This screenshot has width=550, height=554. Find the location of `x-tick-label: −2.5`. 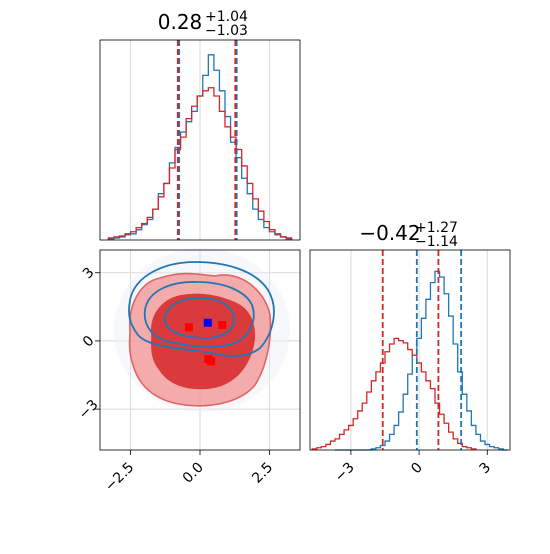

x-tick-label: −2.5 is located at coordinates (119, 477).